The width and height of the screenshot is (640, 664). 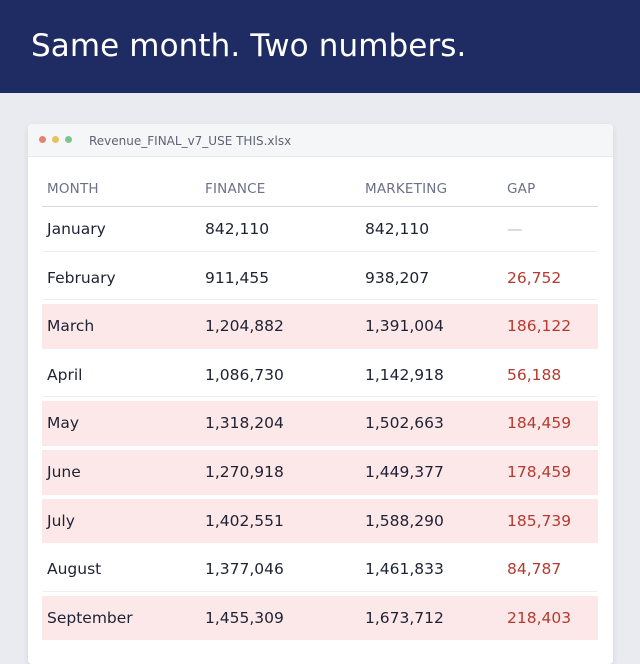 I want to click on cell-finance: 911,455, so click(x=237, y=277).